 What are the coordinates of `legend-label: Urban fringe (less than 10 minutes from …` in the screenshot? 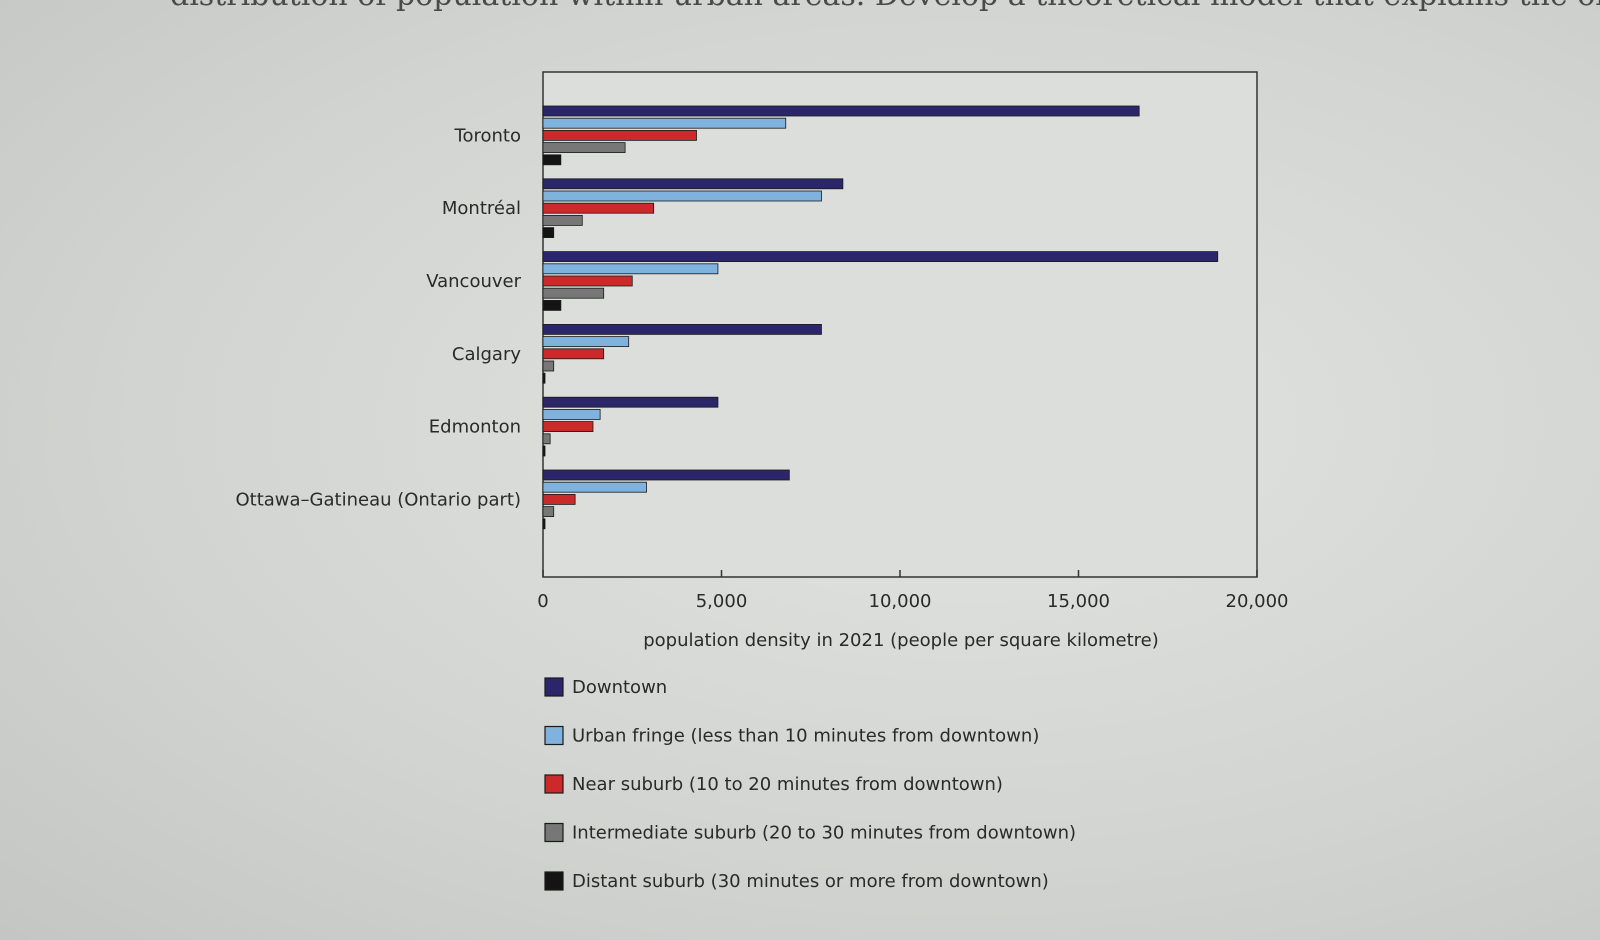 It's located at (805, 736).